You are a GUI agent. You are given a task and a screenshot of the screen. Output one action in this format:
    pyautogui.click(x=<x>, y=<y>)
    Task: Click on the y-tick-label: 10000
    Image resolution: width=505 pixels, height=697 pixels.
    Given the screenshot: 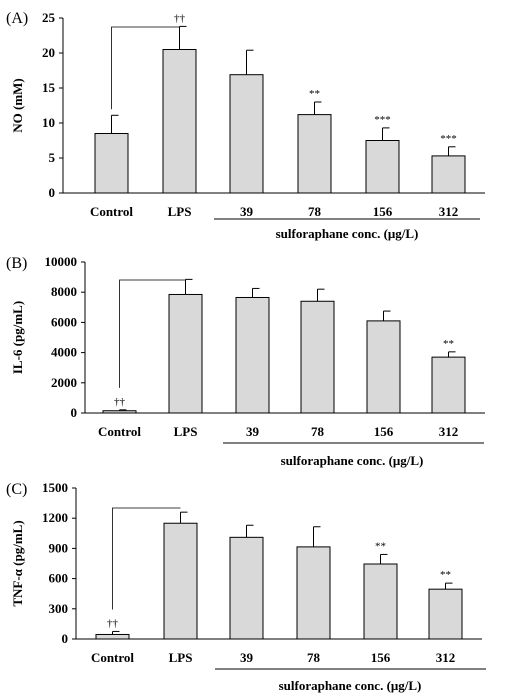 What is the action you would take?
    pyautogui.click(x=61, y=261)
    